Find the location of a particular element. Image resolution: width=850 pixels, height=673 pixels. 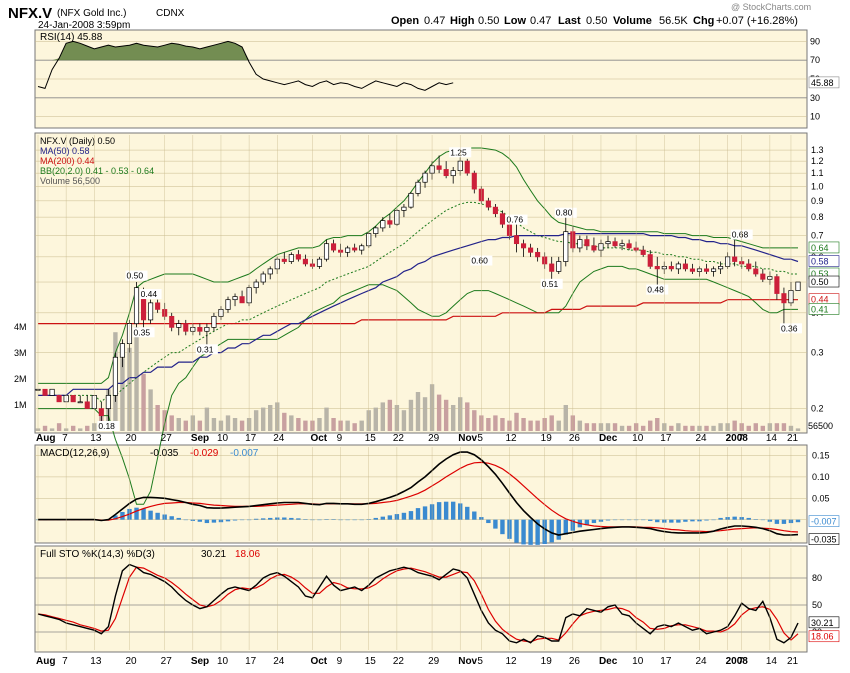

x-tick-label: 17 is located at coordinates (666, 661).